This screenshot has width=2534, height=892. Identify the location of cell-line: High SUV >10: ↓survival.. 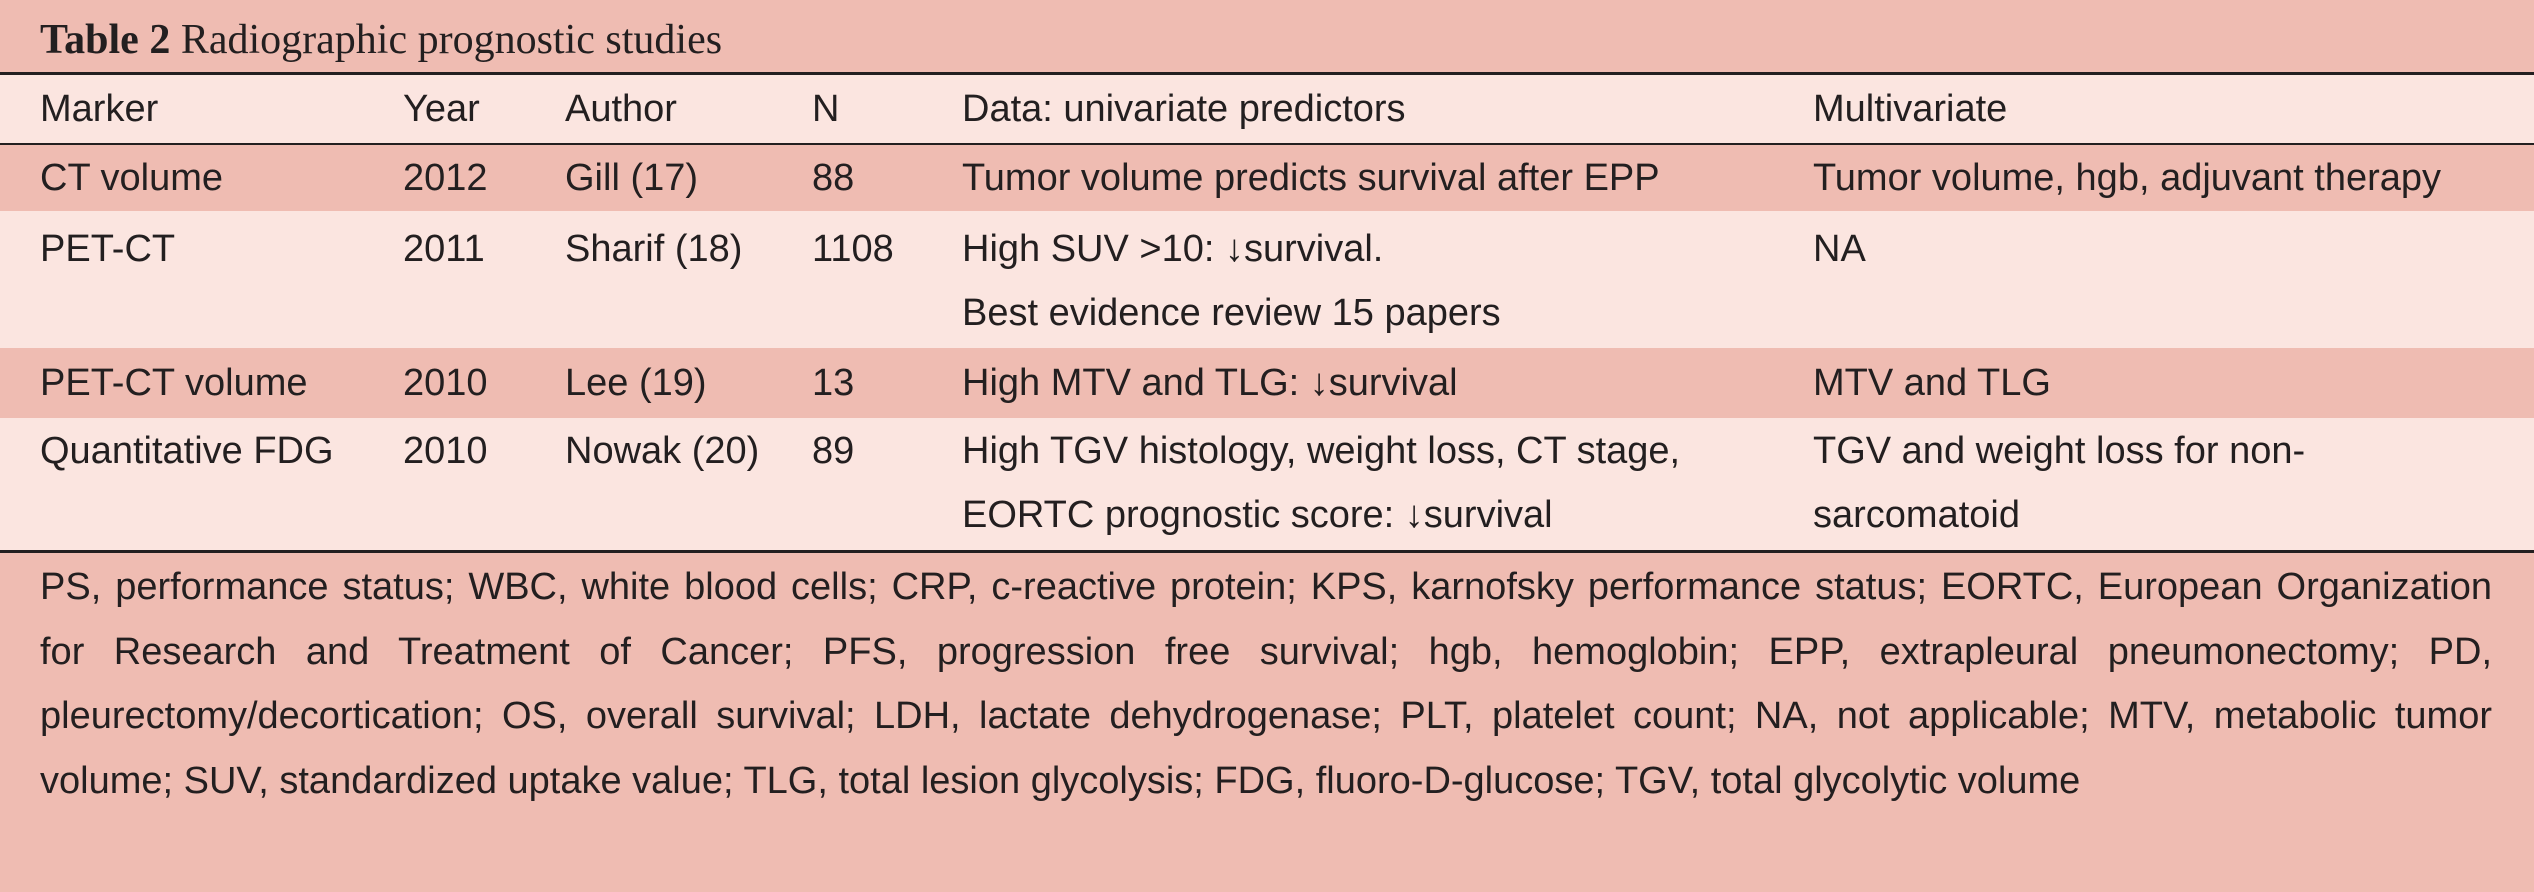
(1173, 249).